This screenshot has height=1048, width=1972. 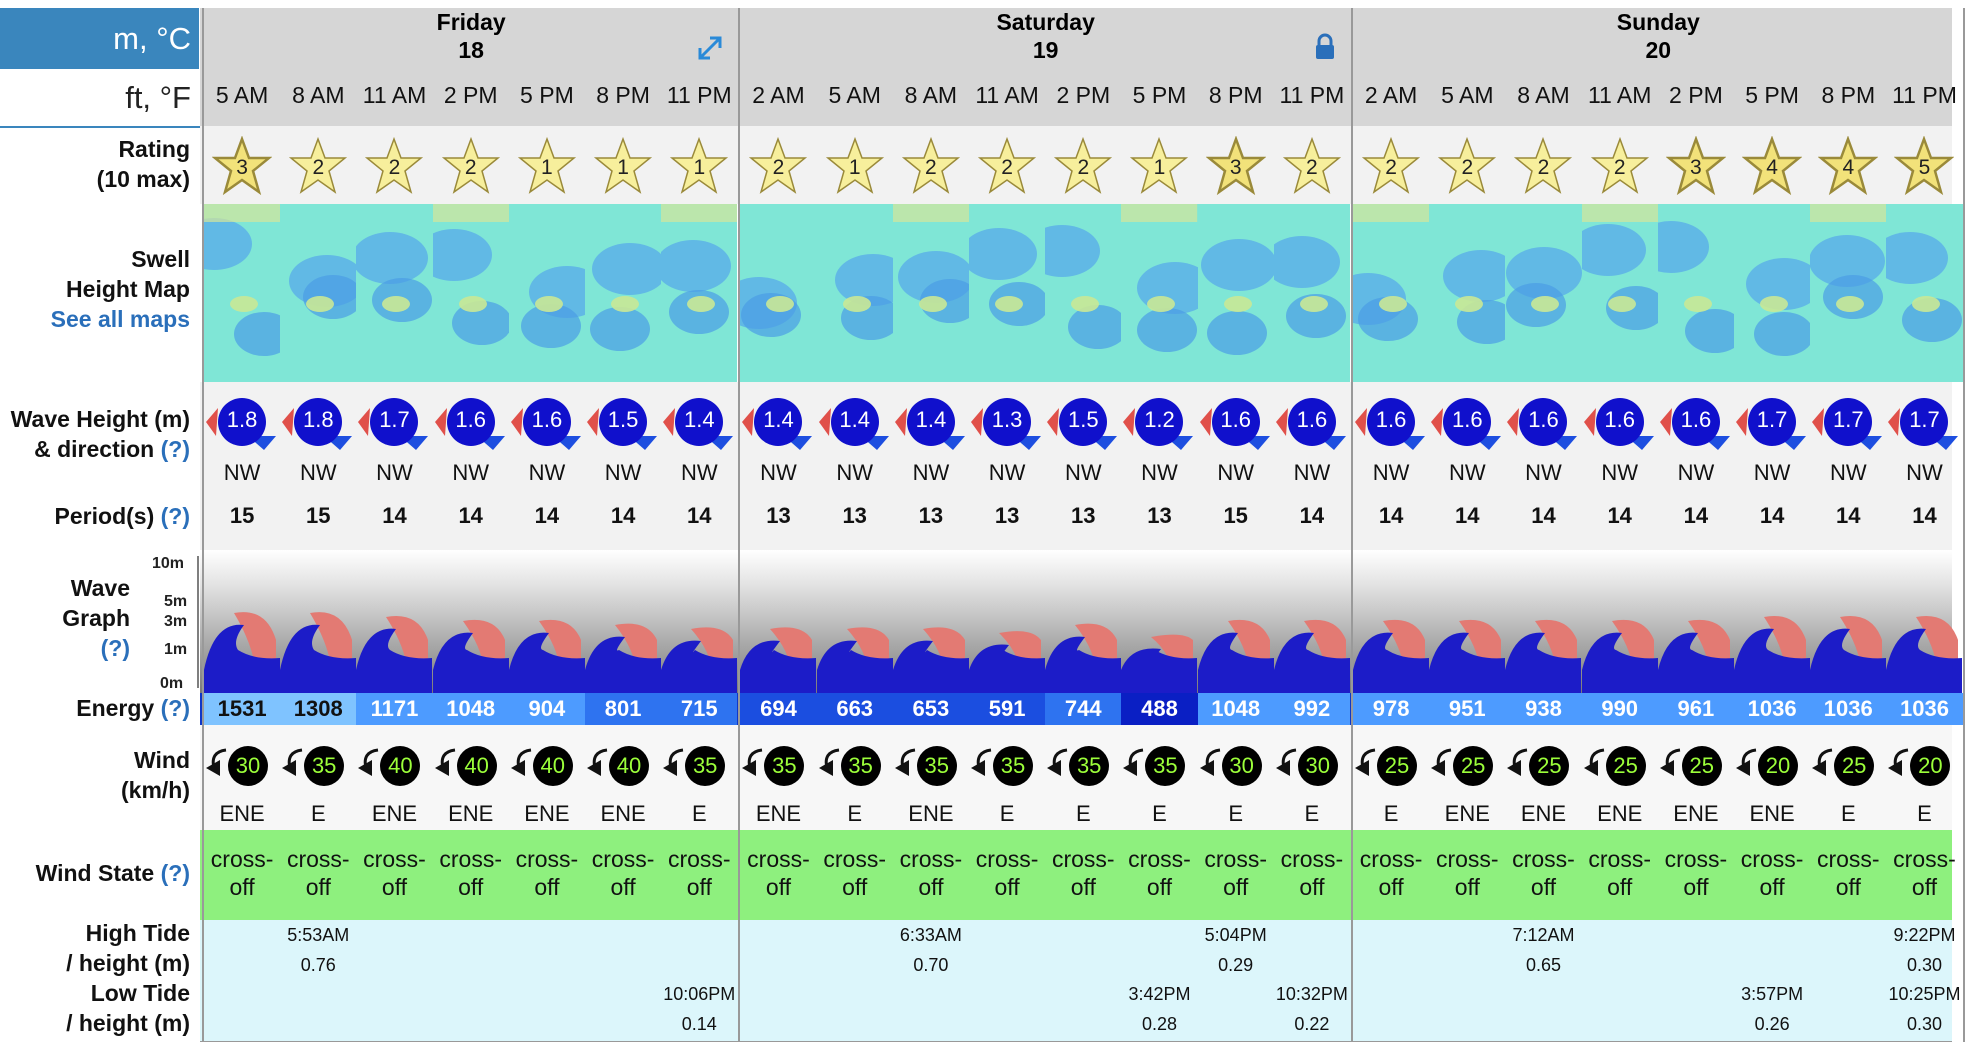 I want to click on time-label: 2 AM, so click(x=778, y=95).